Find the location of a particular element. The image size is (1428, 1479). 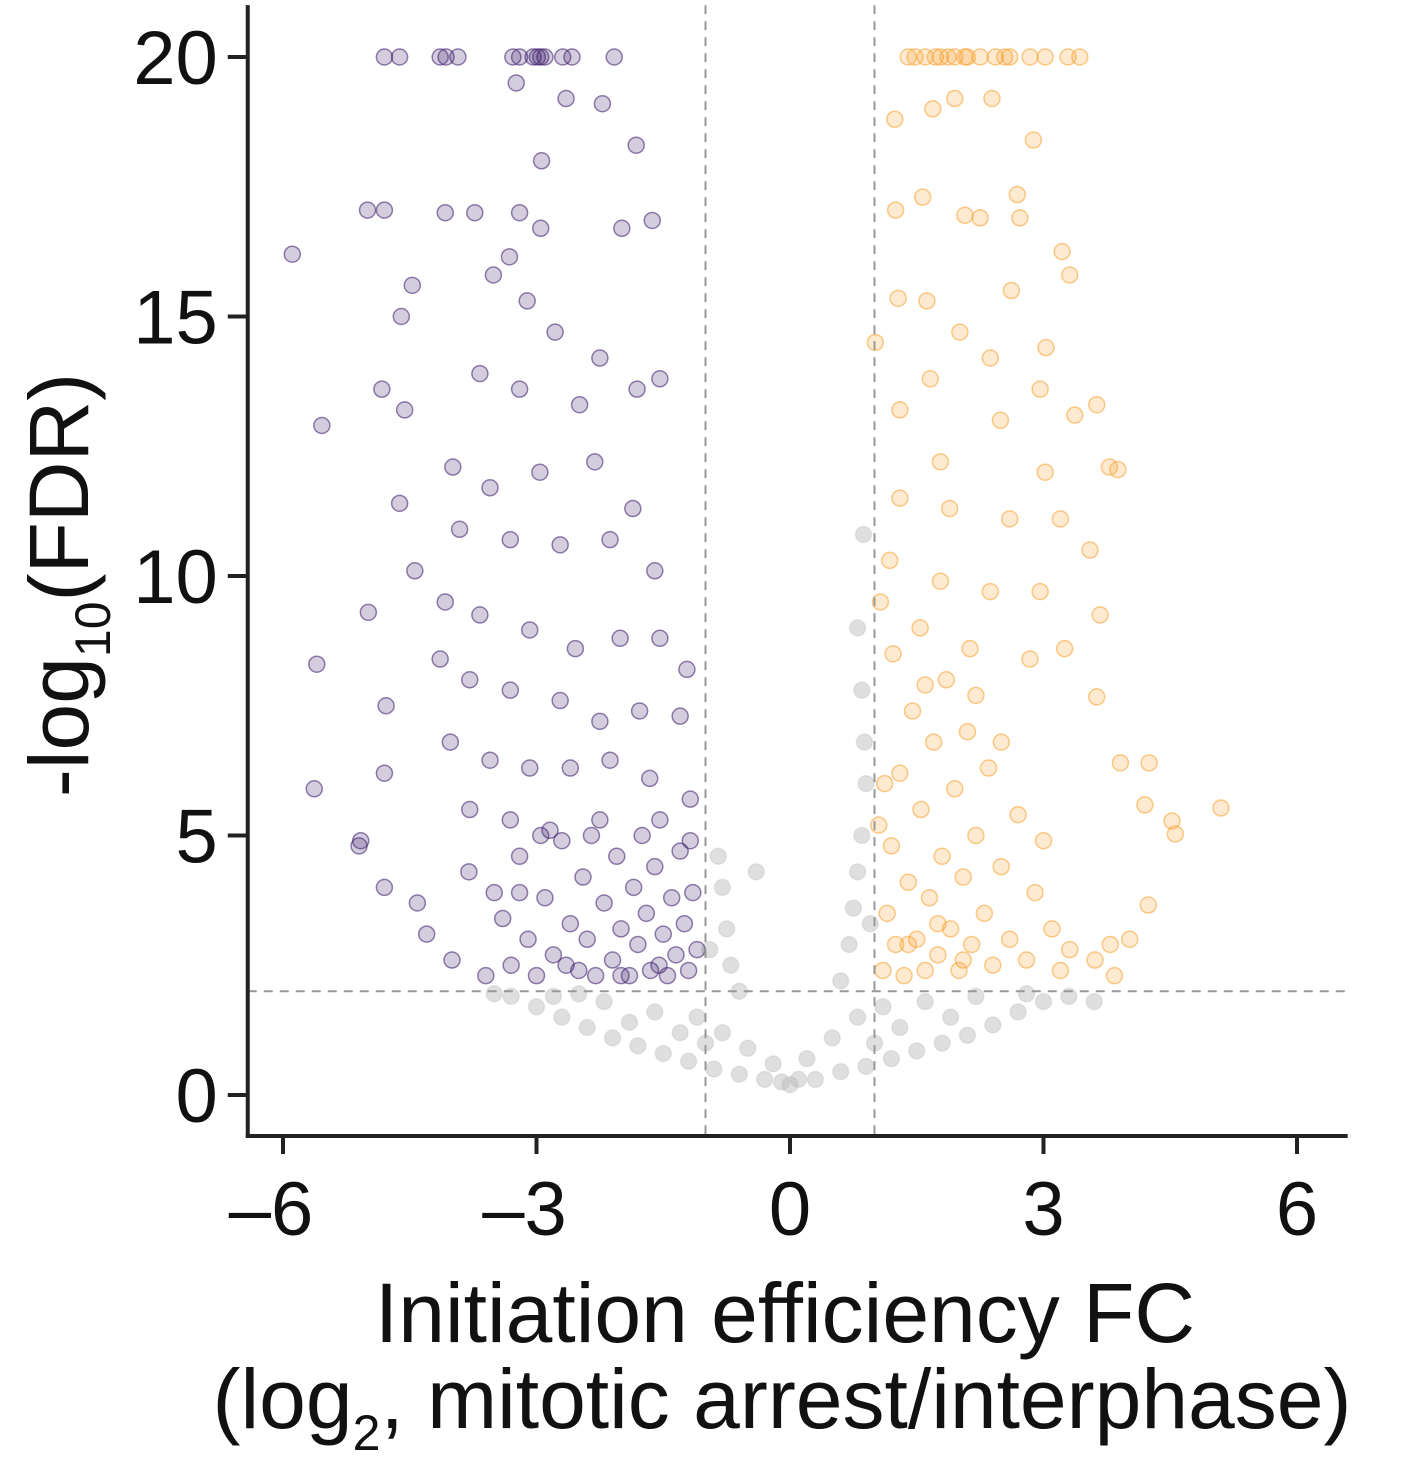

y-label-post: (FDR) is located at coordinates (59, 487).